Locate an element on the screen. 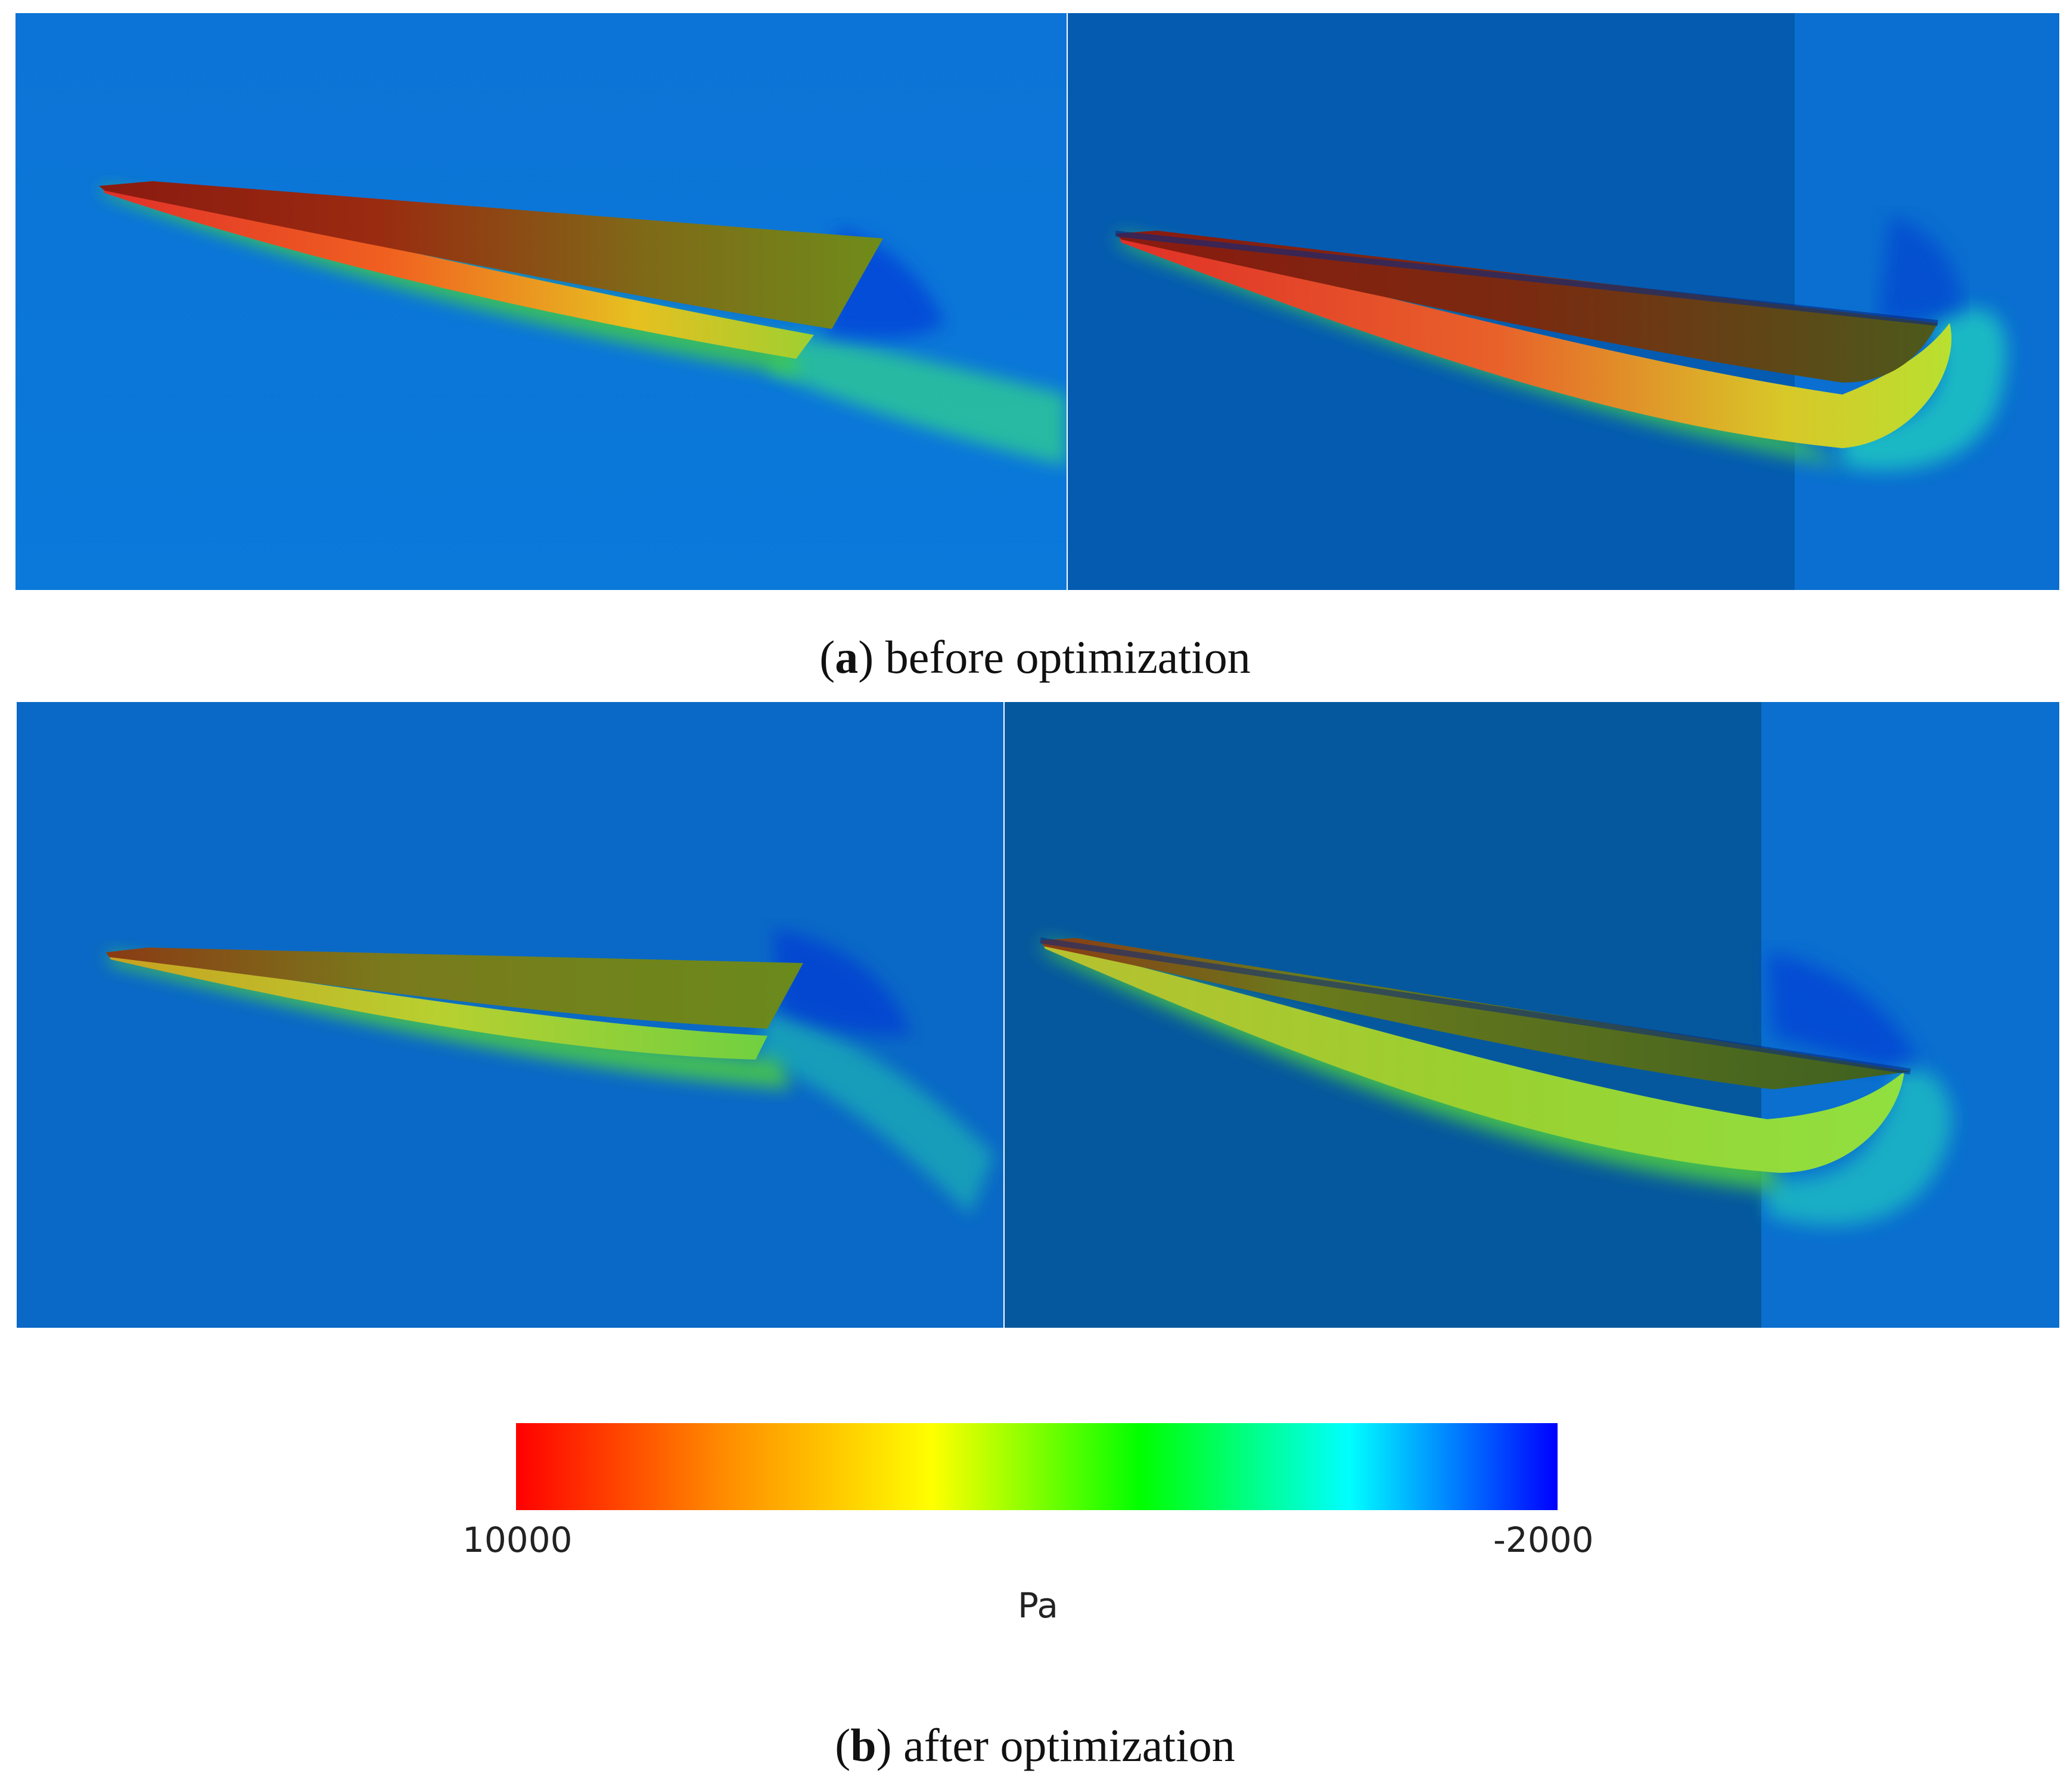 The height and width of the screenshot is (1792, 2070). colorbar-min-label: -2000 is located at coordinates (1544, 1540).